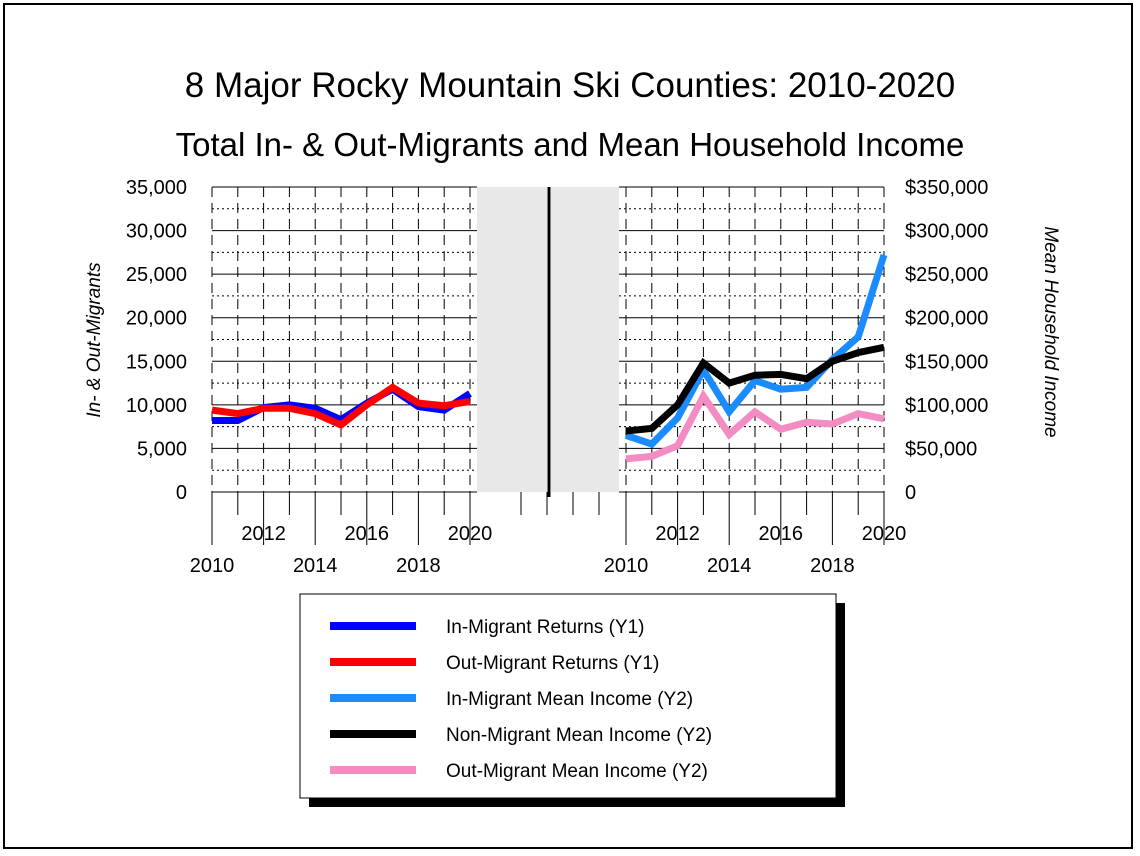  What do you see at coordinates (156, 188) in the screenshot?
I see `y1-tick-label: 35,000` at bounding box center [156, 188].